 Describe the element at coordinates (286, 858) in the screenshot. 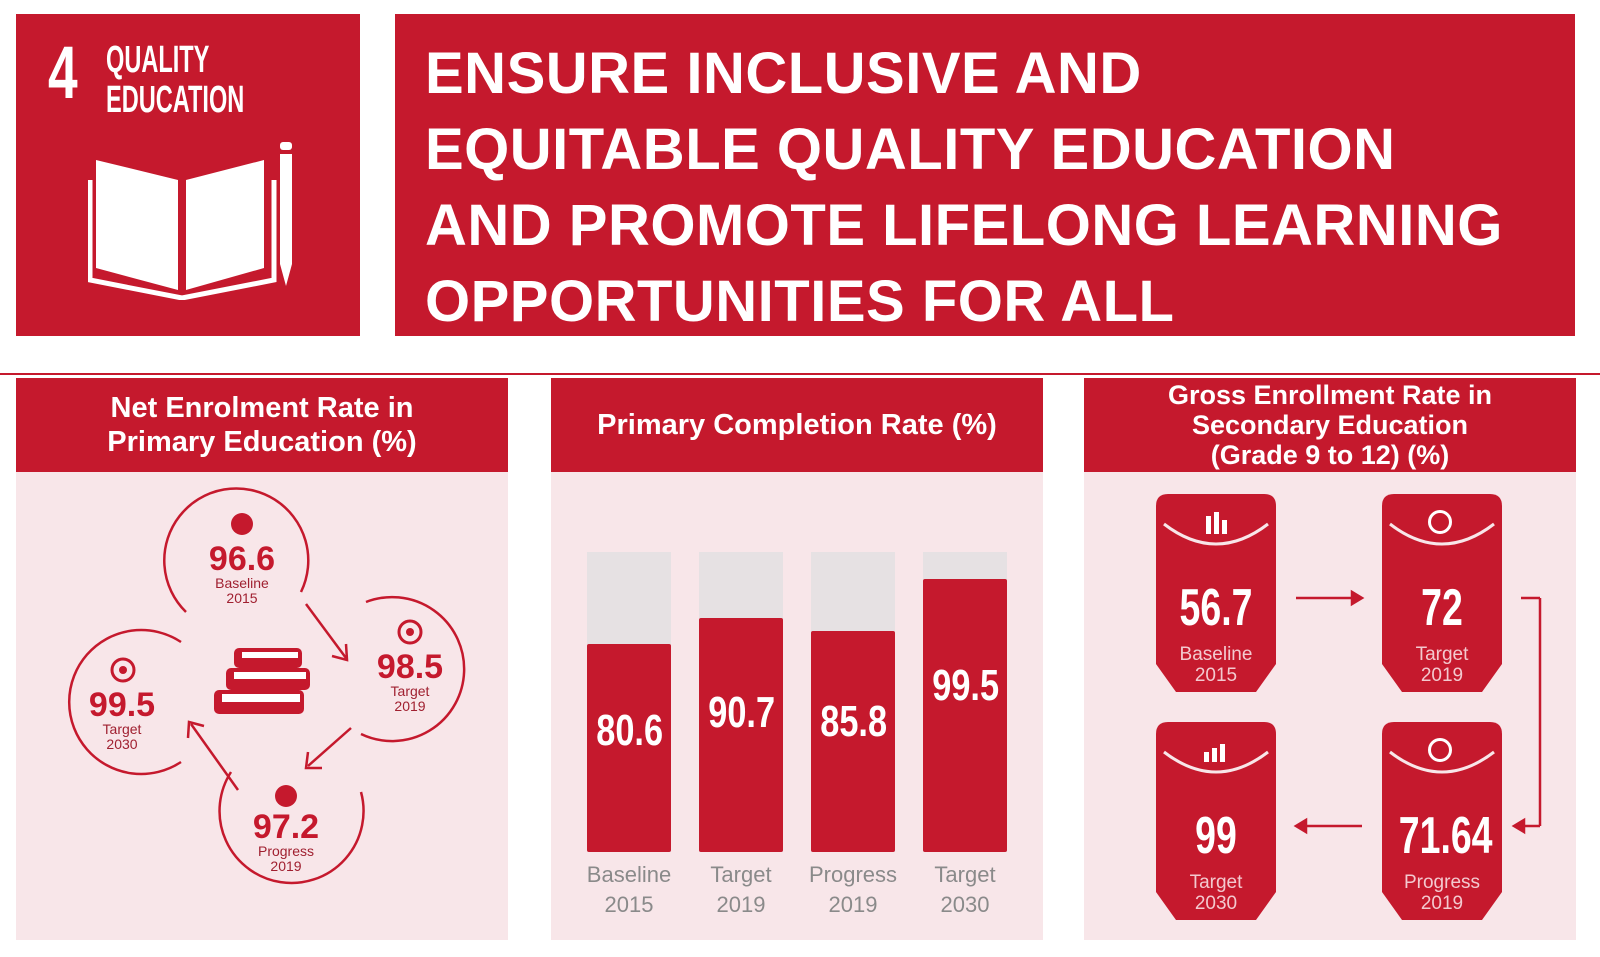

I see `netenrol-progress-label: Progress 2019` at that location.